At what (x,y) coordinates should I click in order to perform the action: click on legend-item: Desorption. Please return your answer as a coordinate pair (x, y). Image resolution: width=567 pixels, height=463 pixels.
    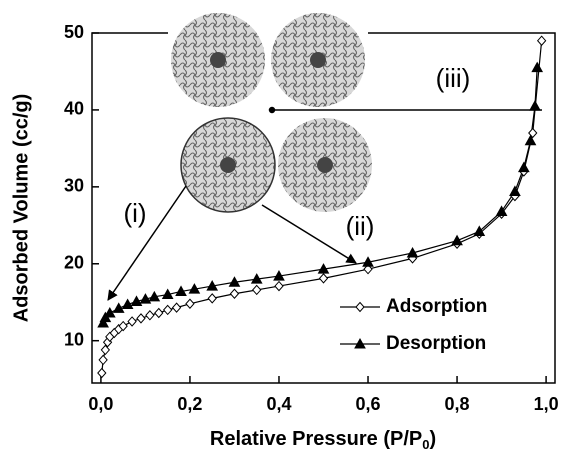
    Looking at the image, I should click on (413, 343).